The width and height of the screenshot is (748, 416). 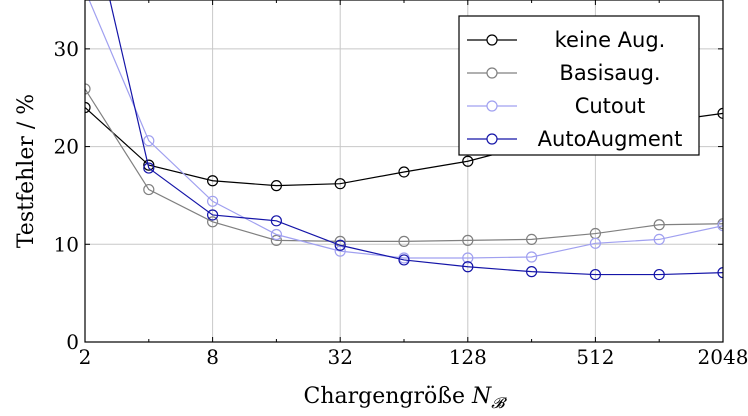 I want to click on x-tick-label: 512, so click(x=595, y=357).